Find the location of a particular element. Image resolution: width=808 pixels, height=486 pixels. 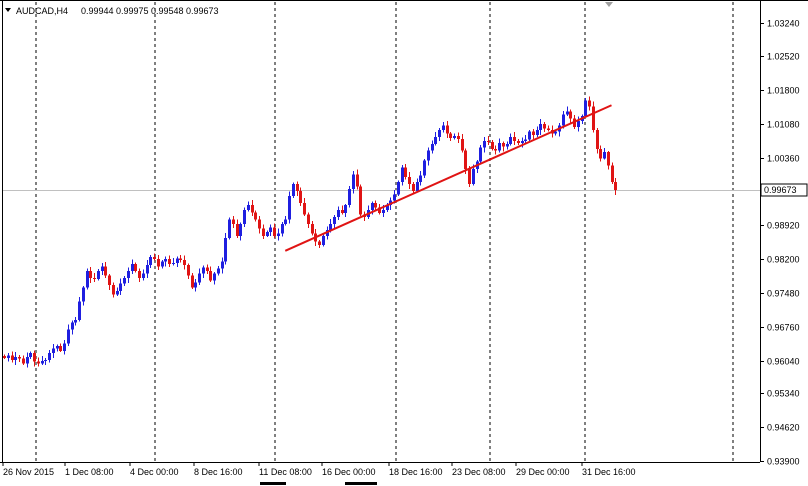

trendline-layer is located at coordinates (448, 178).